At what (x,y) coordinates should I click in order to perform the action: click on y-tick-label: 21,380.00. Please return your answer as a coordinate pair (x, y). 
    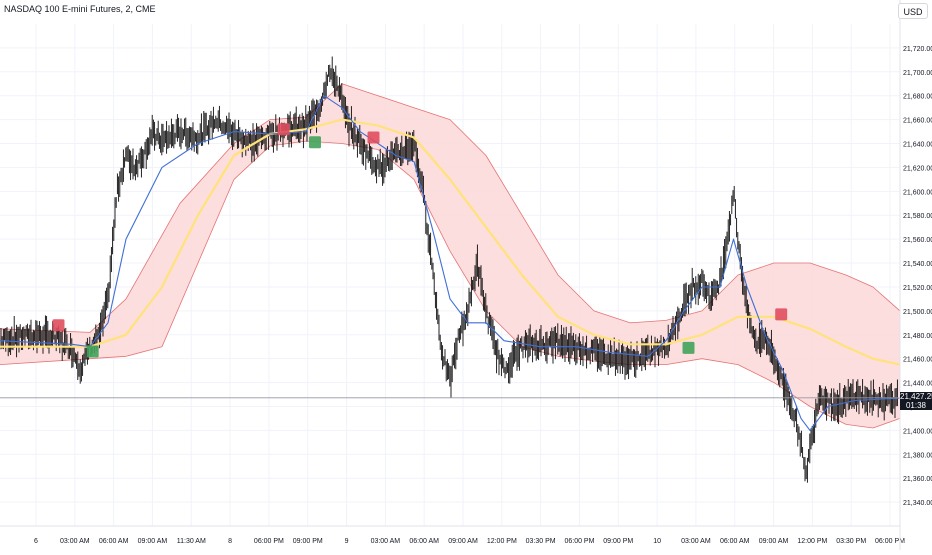
    Looking at the image, I should click on (917, 455).